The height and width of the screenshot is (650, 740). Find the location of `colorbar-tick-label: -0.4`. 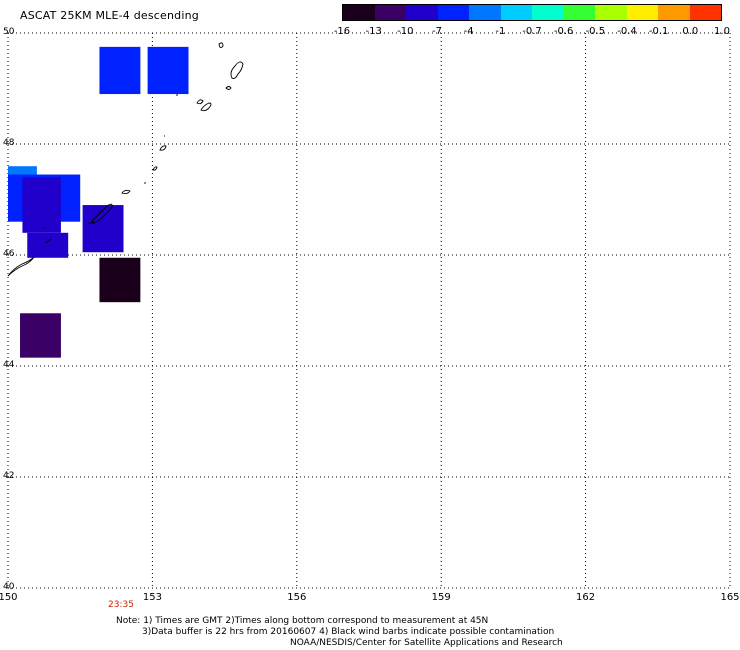

colorbar-tick-label: -0.4 is located at coordinates (627, 31).